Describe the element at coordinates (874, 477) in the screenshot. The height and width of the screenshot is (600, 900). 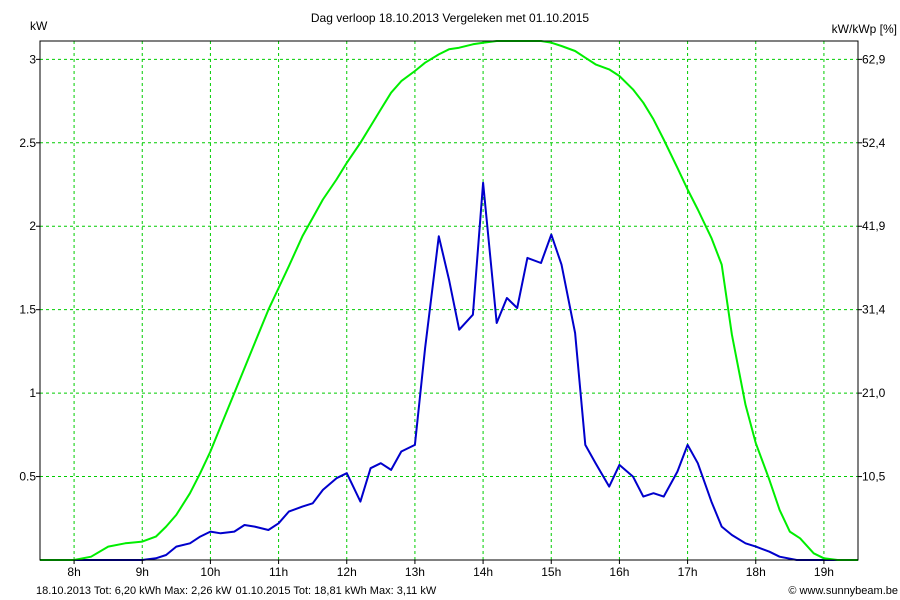
I see `y2-tick-label: 10,5` at that location.